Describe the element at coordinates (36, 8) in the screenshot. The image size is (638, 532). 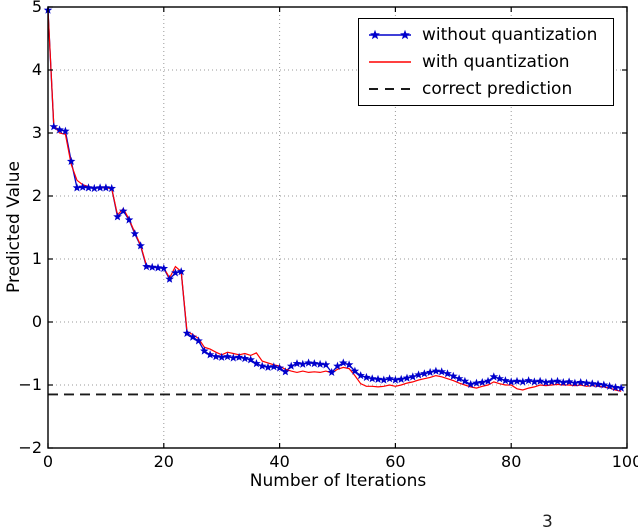
I see `y-tick-label: 5` at that location.